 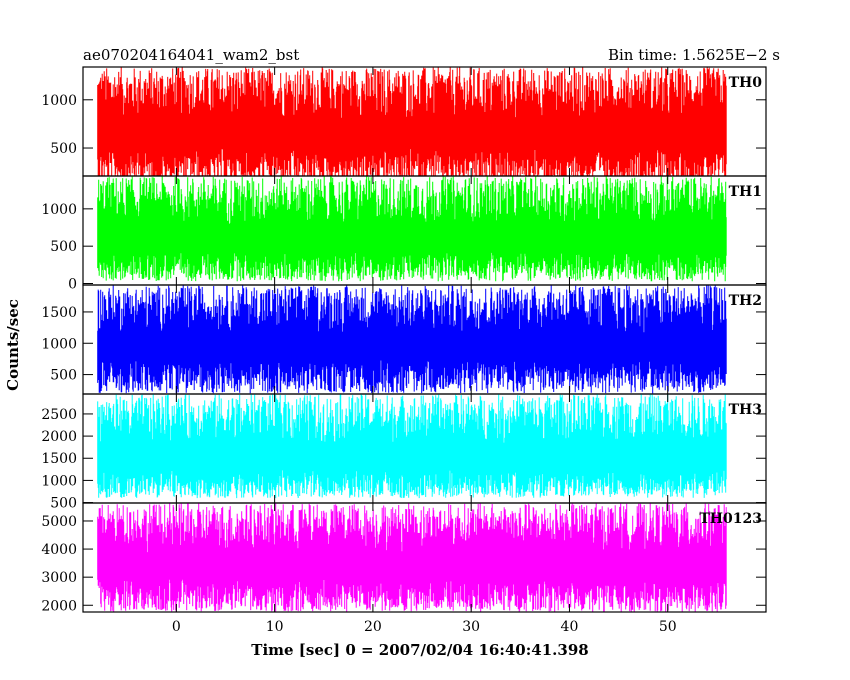 I want to click on panel-th3: 500 1000 1500 2000 2500 TH3, so click(x=404, y=452).